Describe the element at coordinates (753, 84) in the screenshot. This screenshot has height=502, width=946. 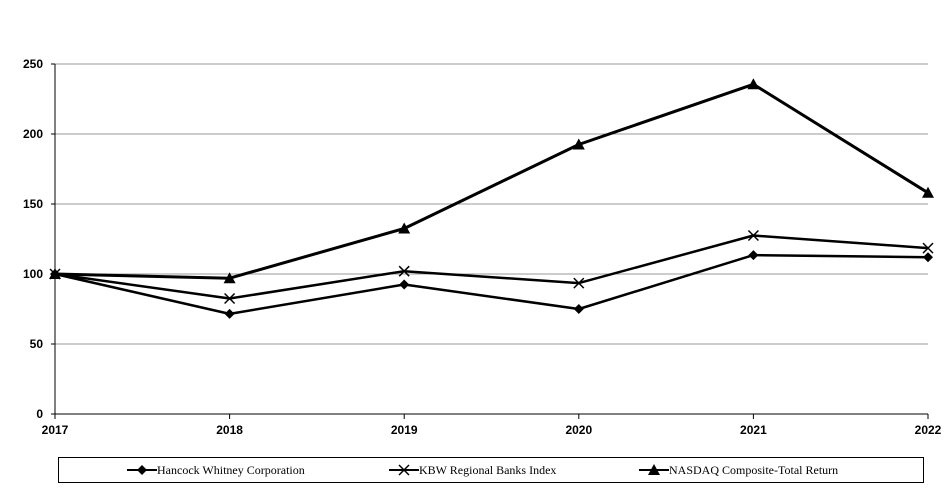
I see `data-point-nasdaq-composite-total-return-2021` at that location.